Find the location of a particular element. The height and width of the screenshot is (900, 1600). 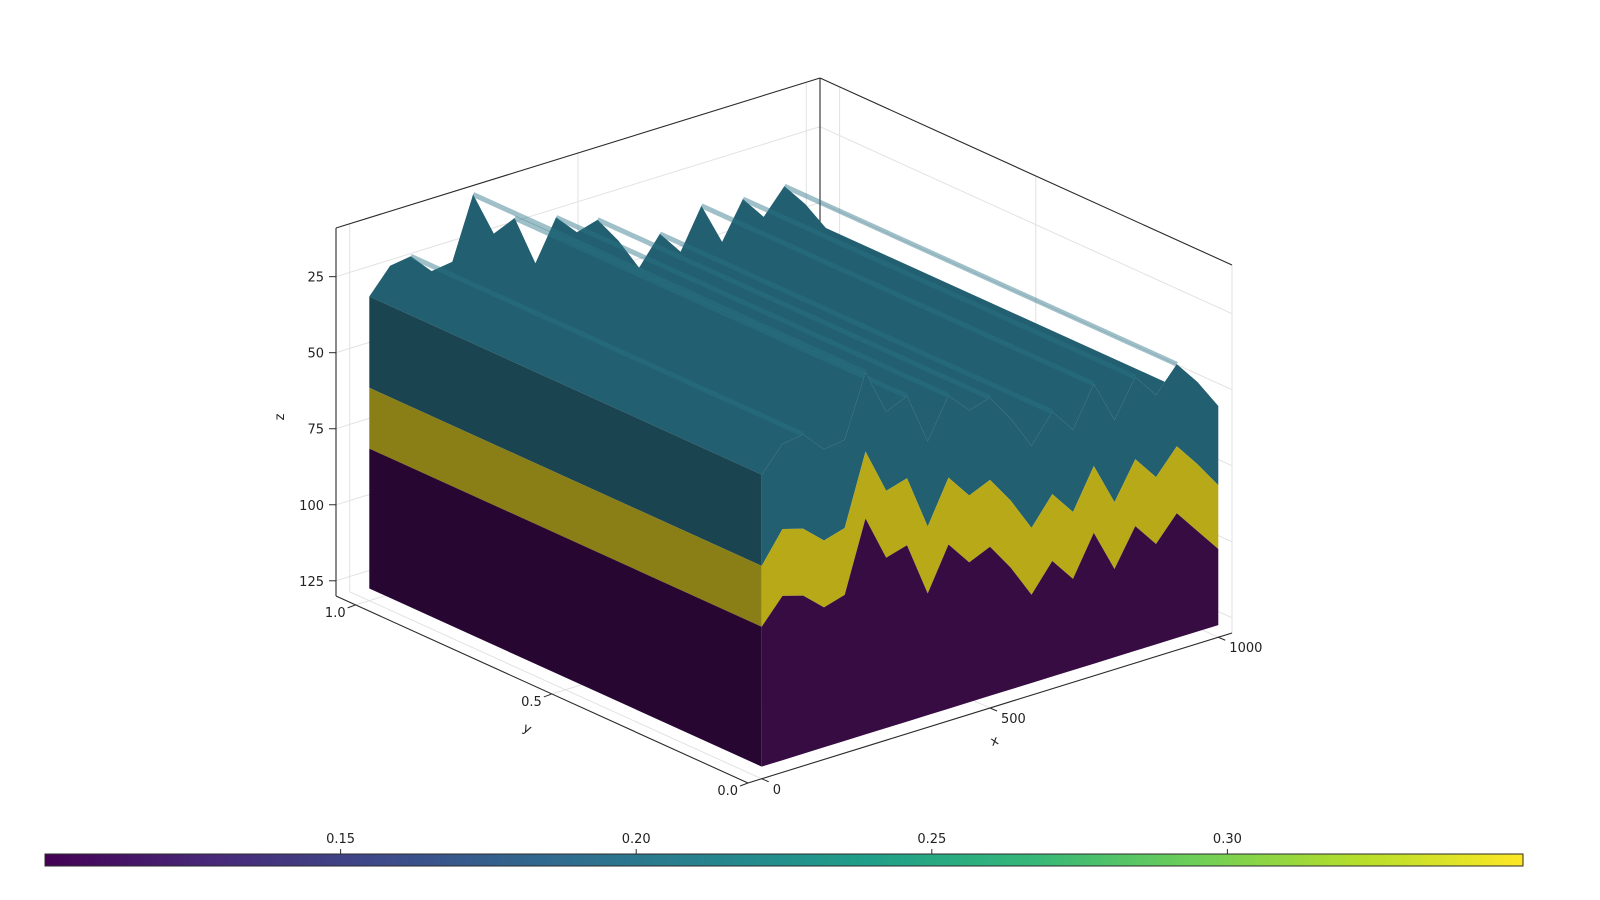

colorbar-tick-label: 0.20 is located at coordinates (636, 839).